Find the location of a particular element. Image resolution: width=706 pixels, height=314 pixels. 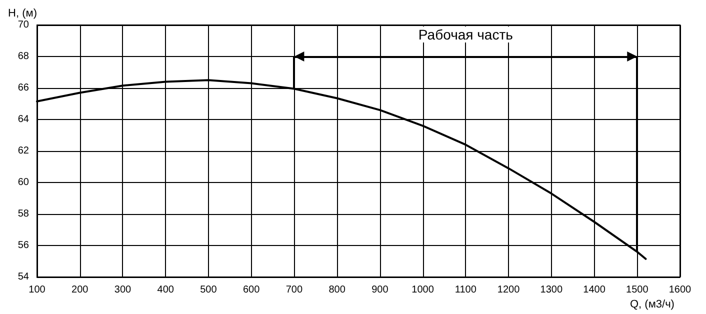

y-tick-label: 68 is located at coordinates (24, 56).